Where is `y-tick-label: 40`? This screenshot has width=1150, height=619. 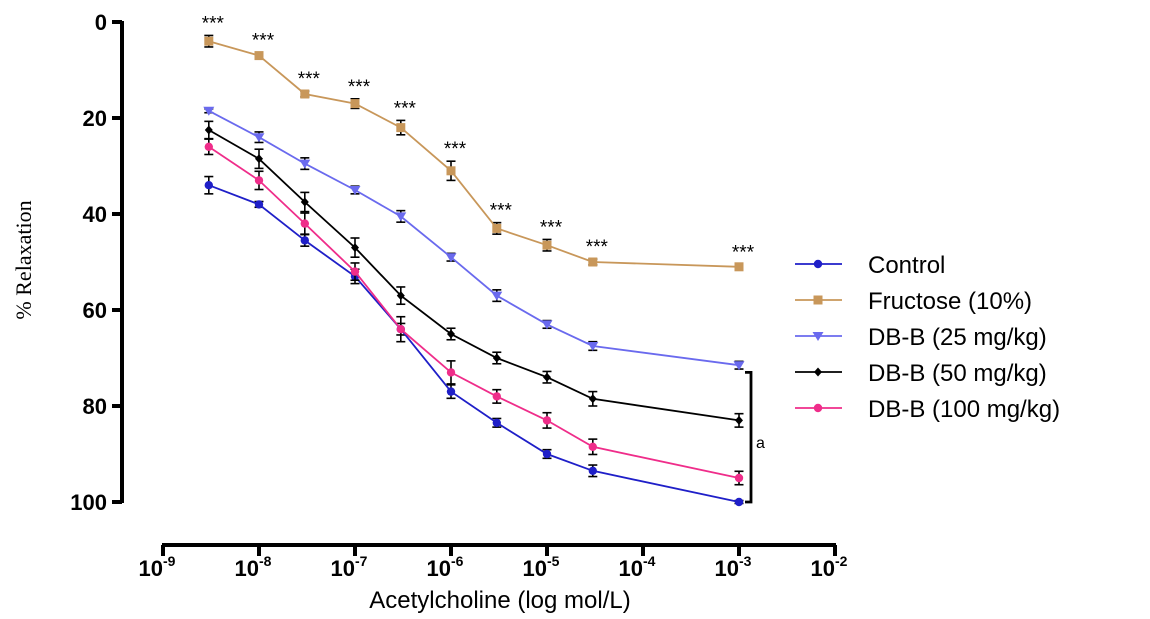
y-tick-label: 40 is located at coordinates (95, 214).